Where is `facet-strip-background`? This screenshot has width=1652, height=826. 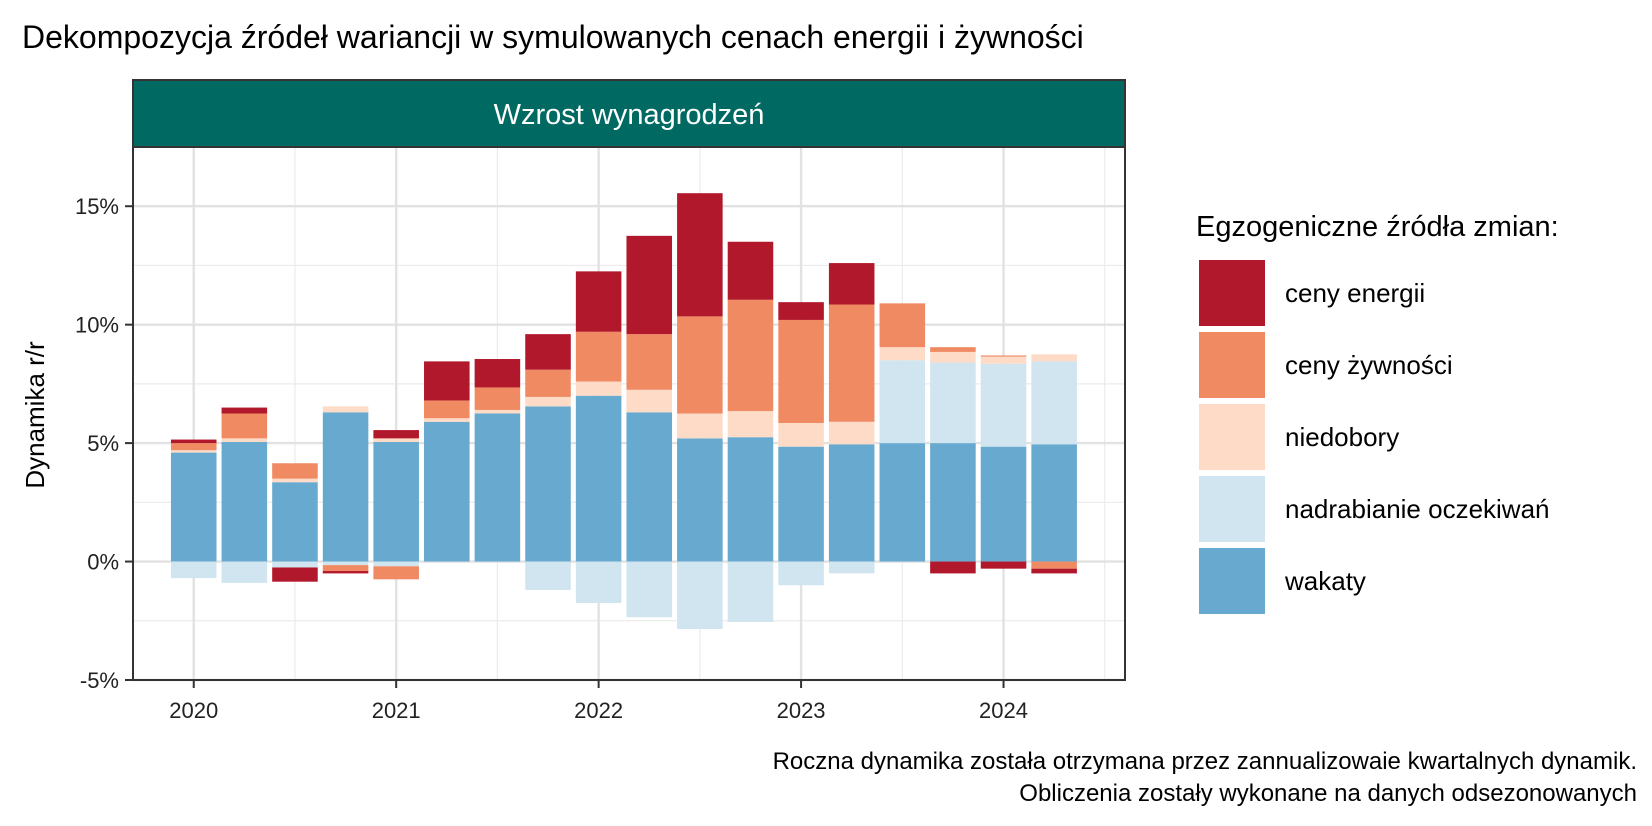
facet-strip-background is located at coordinates (629, 113).